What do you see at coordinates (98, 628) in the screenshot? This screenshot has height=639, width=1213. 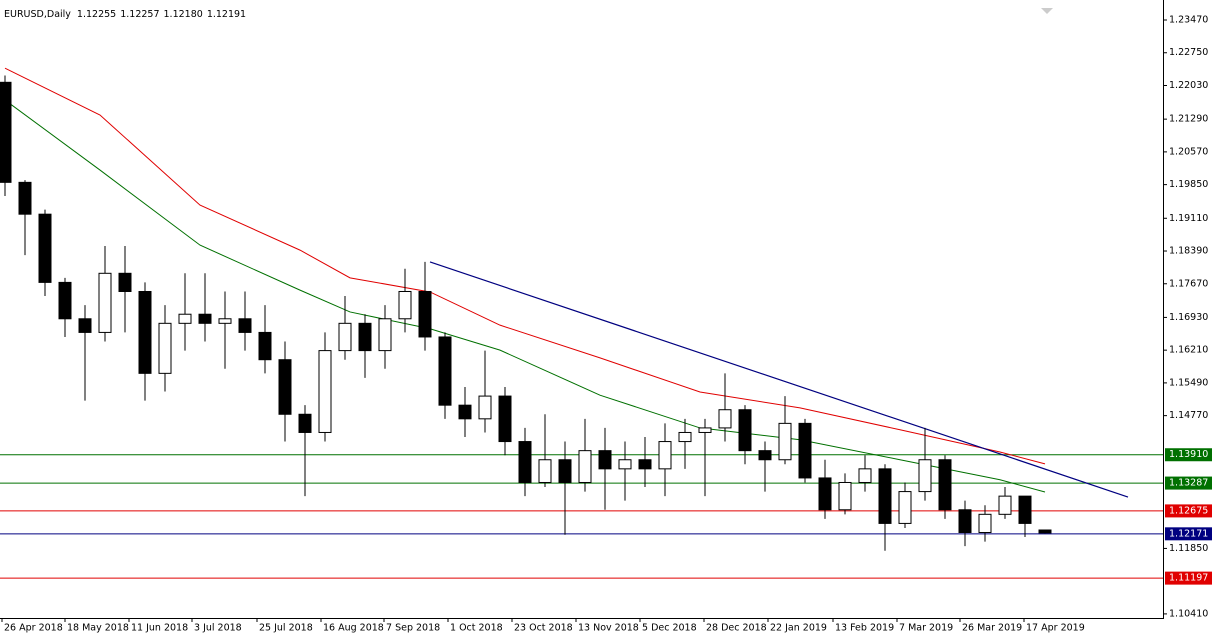 I see `x-tick-label: 18 May 2018` at bounding box center [98, 628].